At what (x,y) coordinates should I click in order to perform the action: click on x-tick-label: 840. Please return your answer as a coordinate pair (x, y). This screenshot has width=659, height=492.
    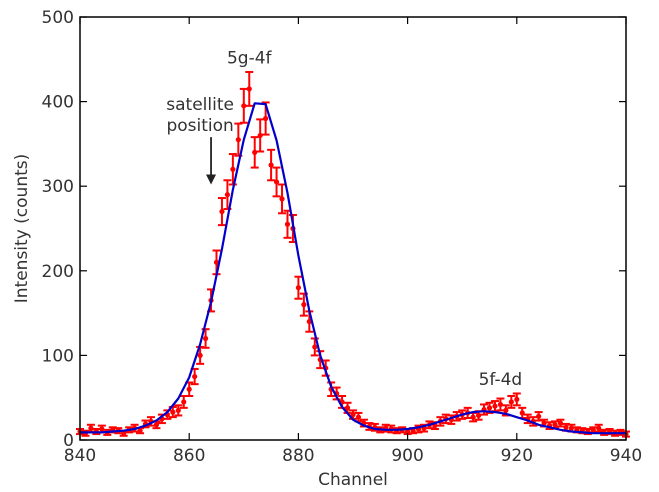
    Looking at the image, I should click on (80, 456).